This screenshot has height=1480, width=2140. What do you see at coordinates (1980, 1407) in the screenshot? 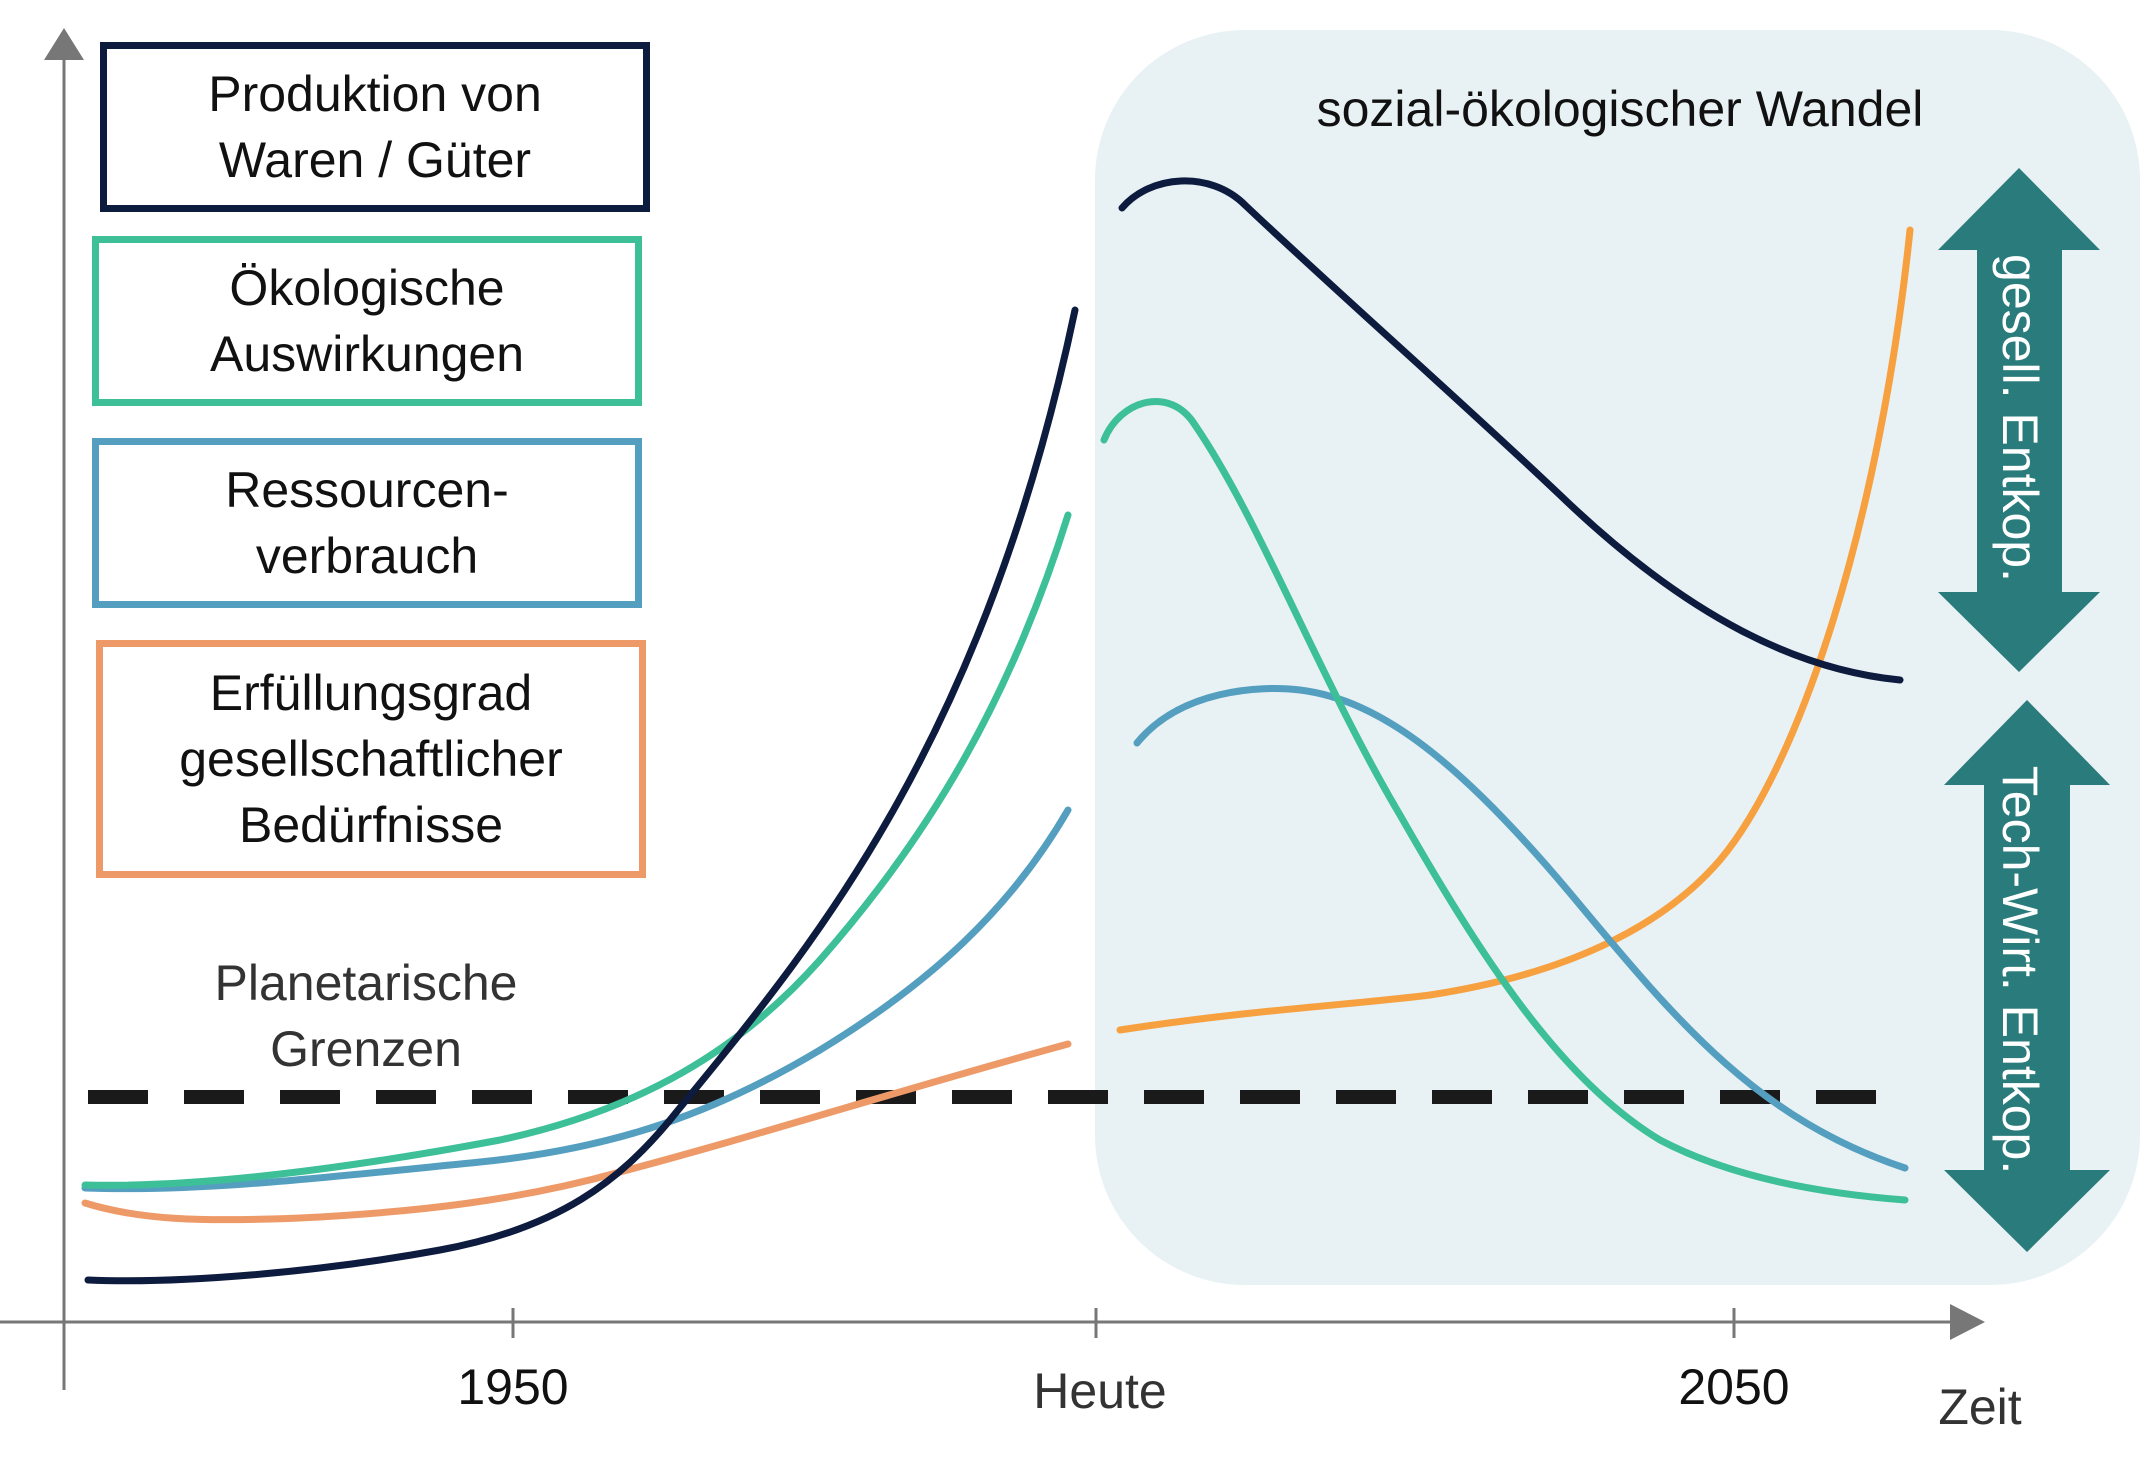
I see `x-axis-label: Zeit` at bounding box center [1980, 1407].